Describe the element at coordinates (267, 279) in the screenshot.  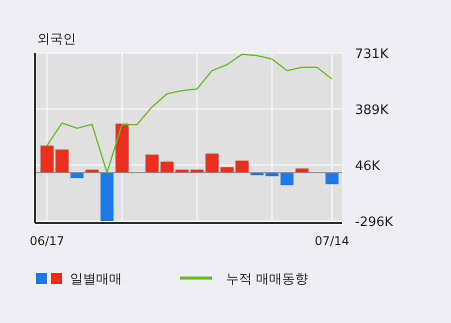
I see `legend-label: 누적 매매동향` at that location.